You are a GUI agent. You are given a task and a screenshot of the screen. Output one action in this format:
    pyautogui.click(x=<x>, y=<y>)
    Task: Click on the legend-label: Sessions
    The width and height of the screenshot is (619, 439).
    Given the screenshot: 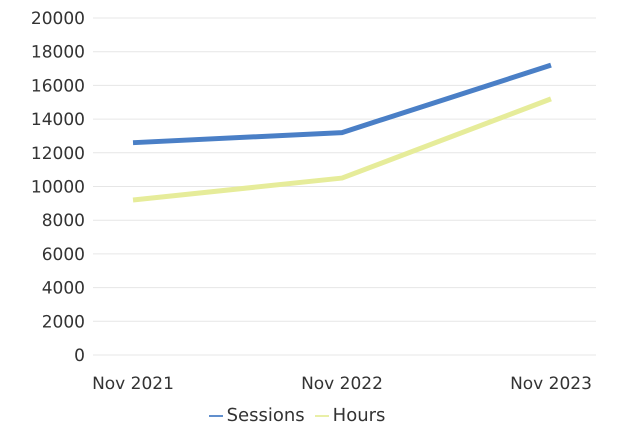 What is the action you would take?
    pyautogui.click(x=265, y=415)
    